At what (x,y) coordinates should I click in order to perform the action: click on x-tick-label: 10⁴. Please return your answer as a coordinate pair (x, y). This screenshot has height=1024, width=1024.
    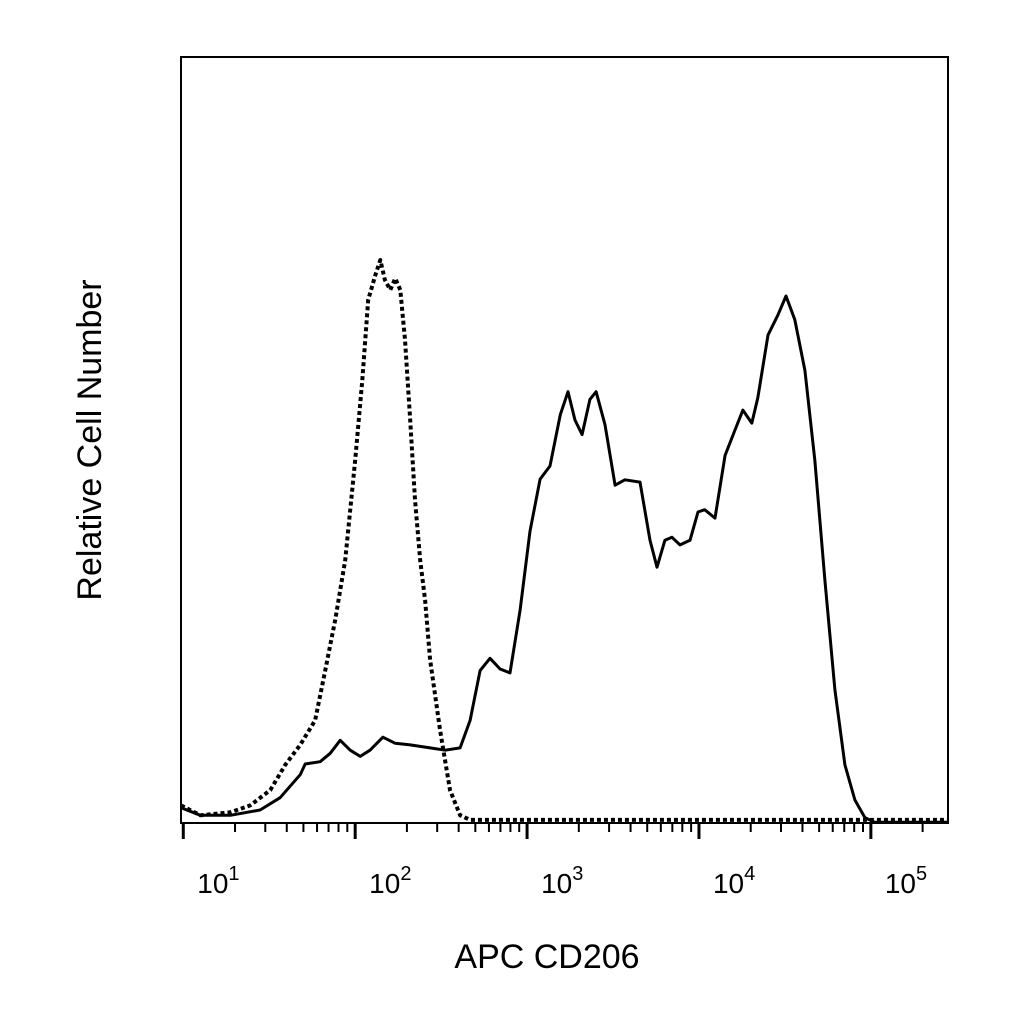
    Looking at the image, I should click on (734, 881).